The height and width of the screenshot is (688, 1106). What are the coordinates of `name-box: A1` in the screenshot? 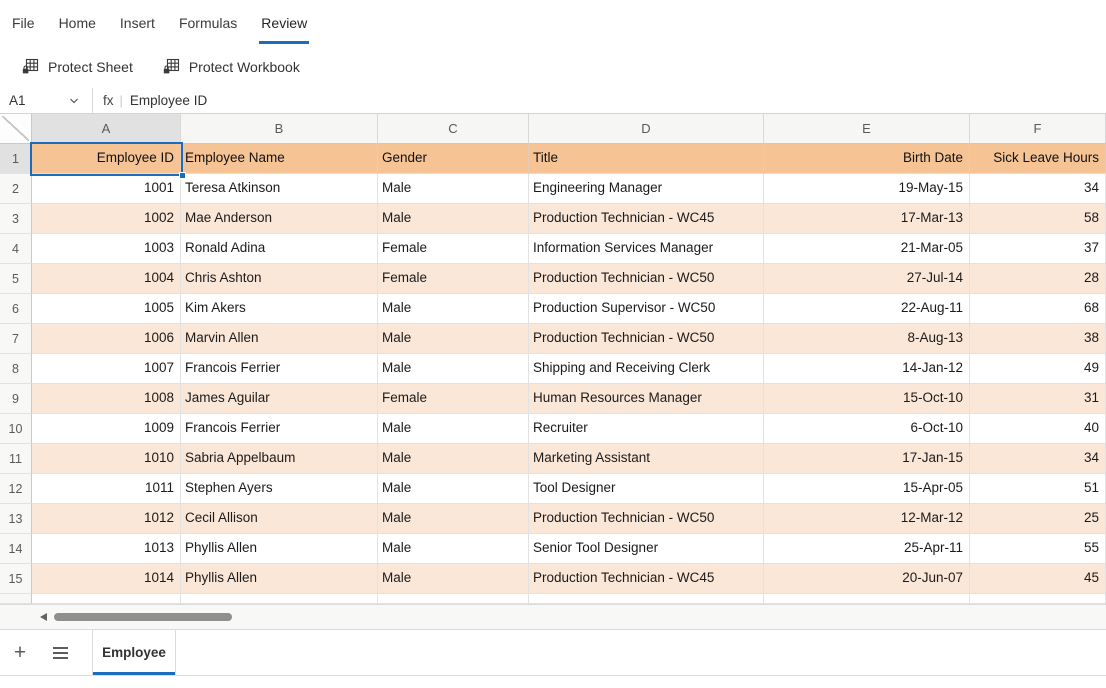 It's located at (46, 100).